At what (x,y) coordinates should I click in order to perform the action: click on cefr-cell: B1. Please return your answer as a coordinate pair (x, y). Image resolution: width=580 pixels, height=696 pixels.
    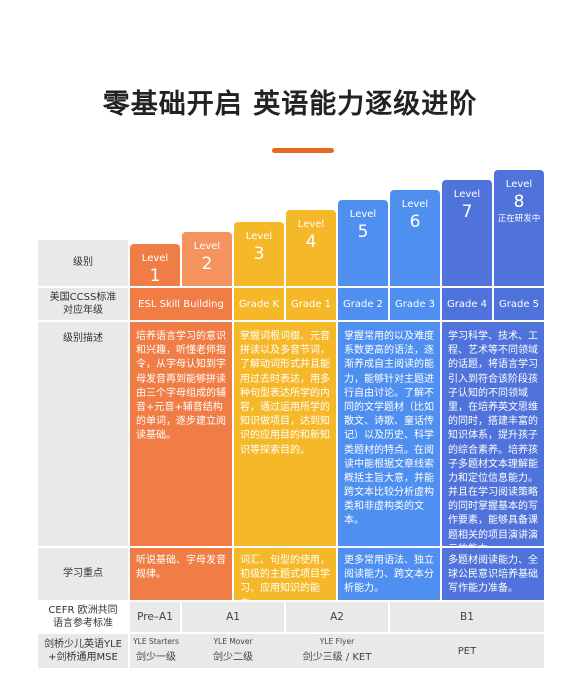
    Looking at the image, I should click on (467, 617).